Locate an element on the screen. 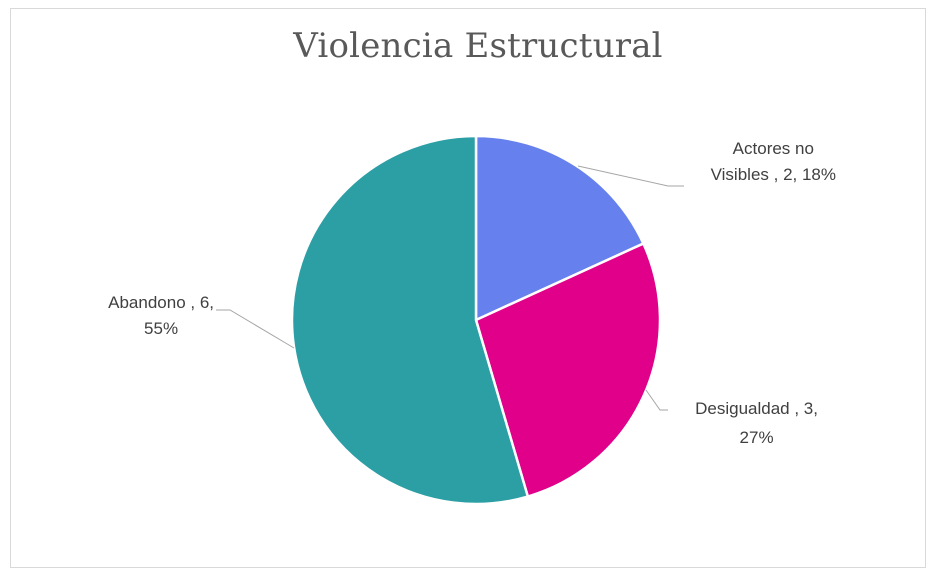 This screenshot has height=568, width=930. pie-slice-desigualdad is located at coordinates (568, 370).